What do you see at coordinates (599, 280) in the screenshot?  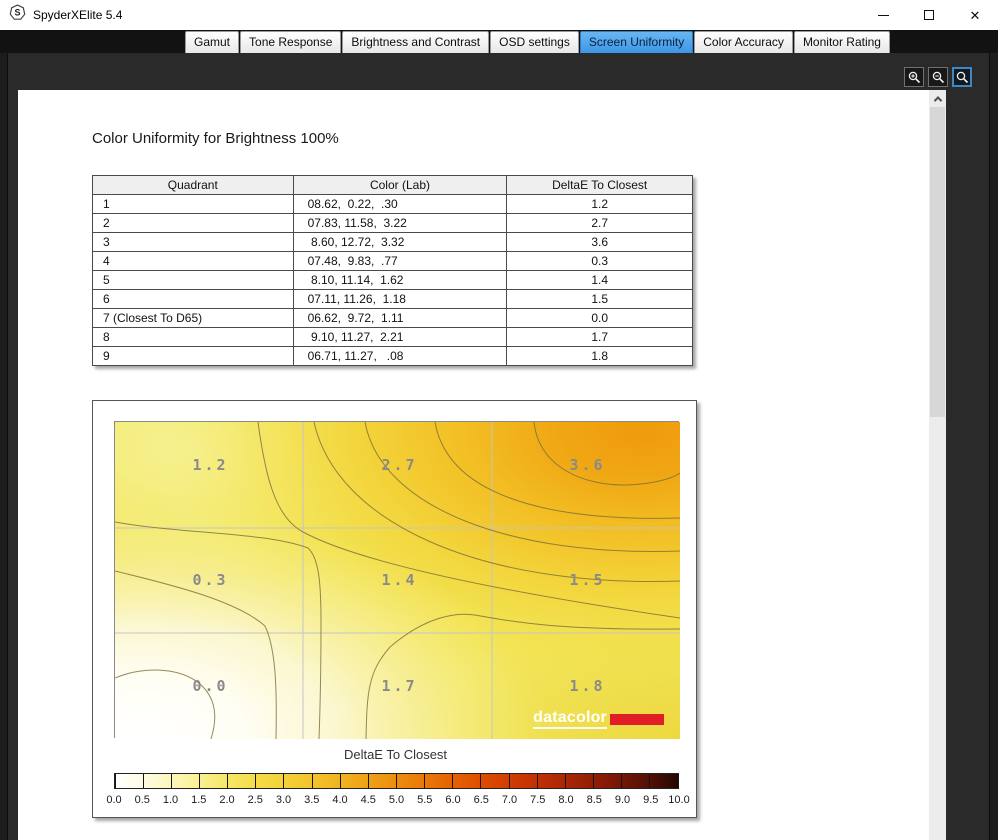 I see `cell-deltae: 1.4` at bounding box center [599, 280].